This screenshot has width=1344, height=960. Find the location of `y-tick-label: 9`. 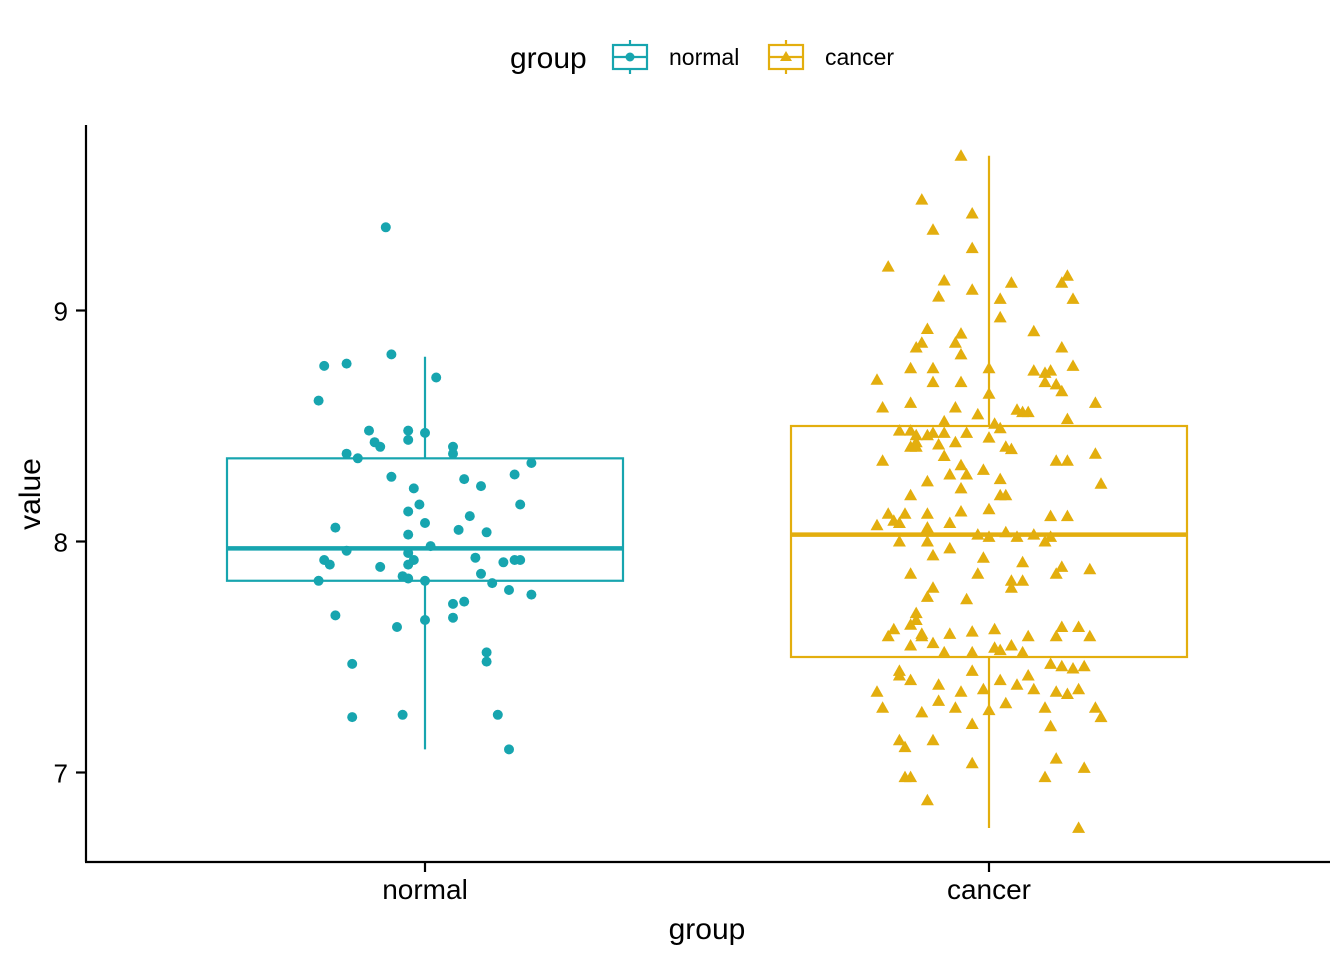

y-tick-label: 9 is located at coordinates (61, 312).